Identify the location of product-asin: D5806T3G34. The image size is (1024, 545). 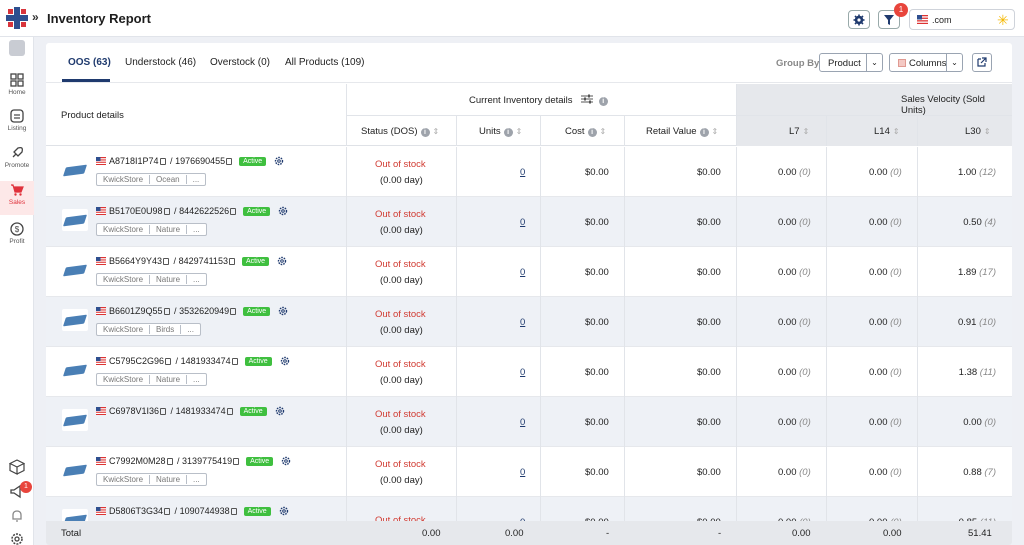
(136, 511).